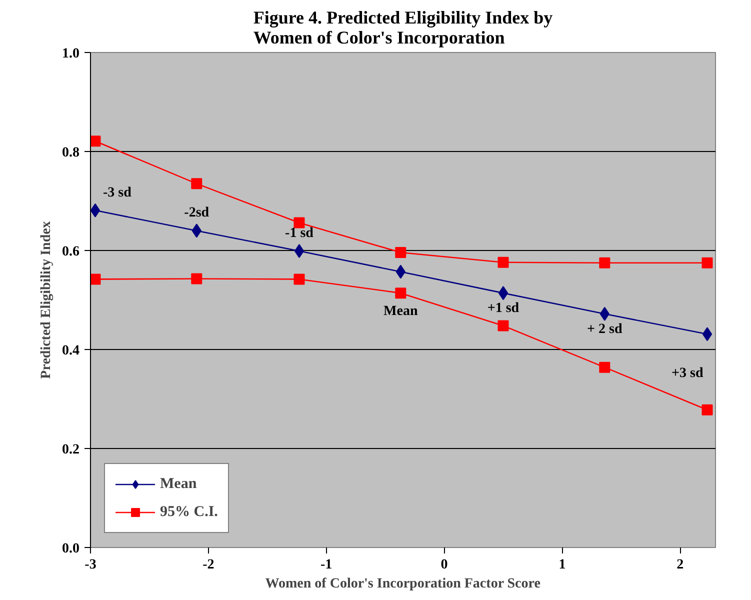 The width and height of the screenshot is (751, 600). What do you see at coordinates (208, 565) in the screenshot?
I see `x-tick-label: -2` at bounding box center [208, 565].